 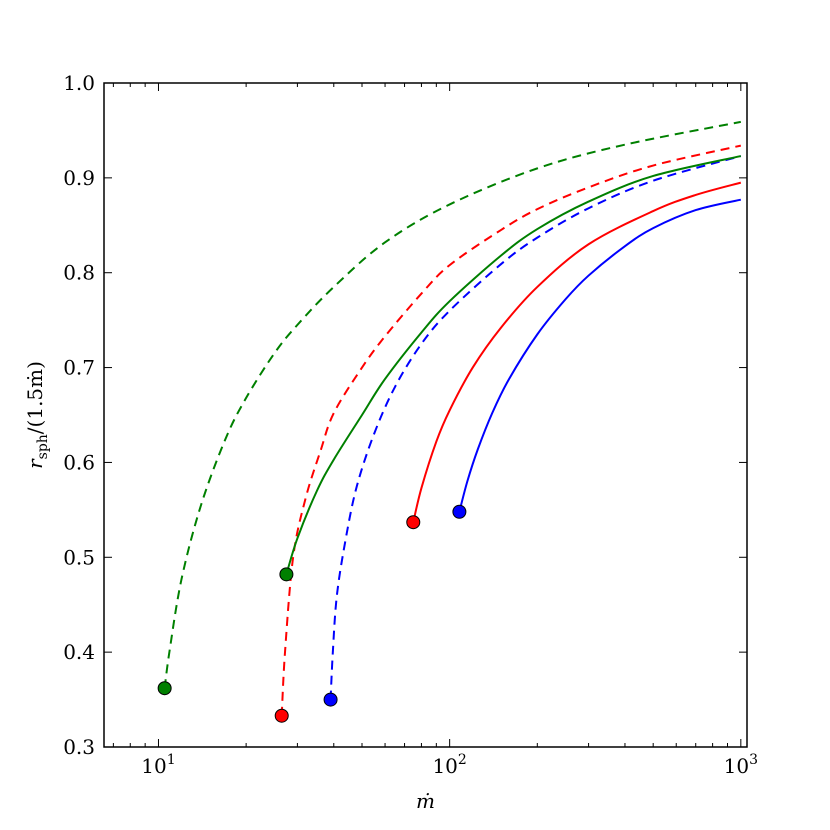 I want to click on y-tick-label: 0.5, so click(x=79, y=557).